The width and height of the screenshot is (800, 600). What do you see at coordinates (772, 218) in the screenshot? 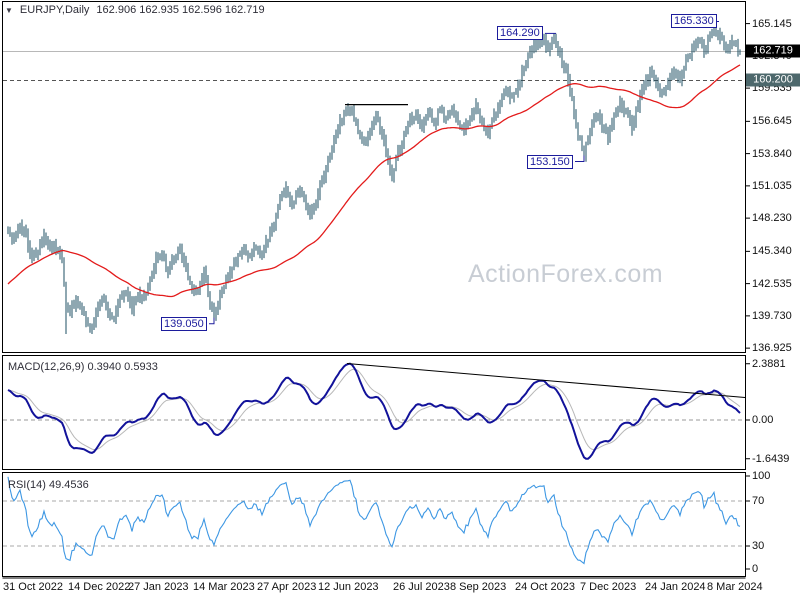
I see `price-axis-label: 148.230` at bounding box center [772, 218].